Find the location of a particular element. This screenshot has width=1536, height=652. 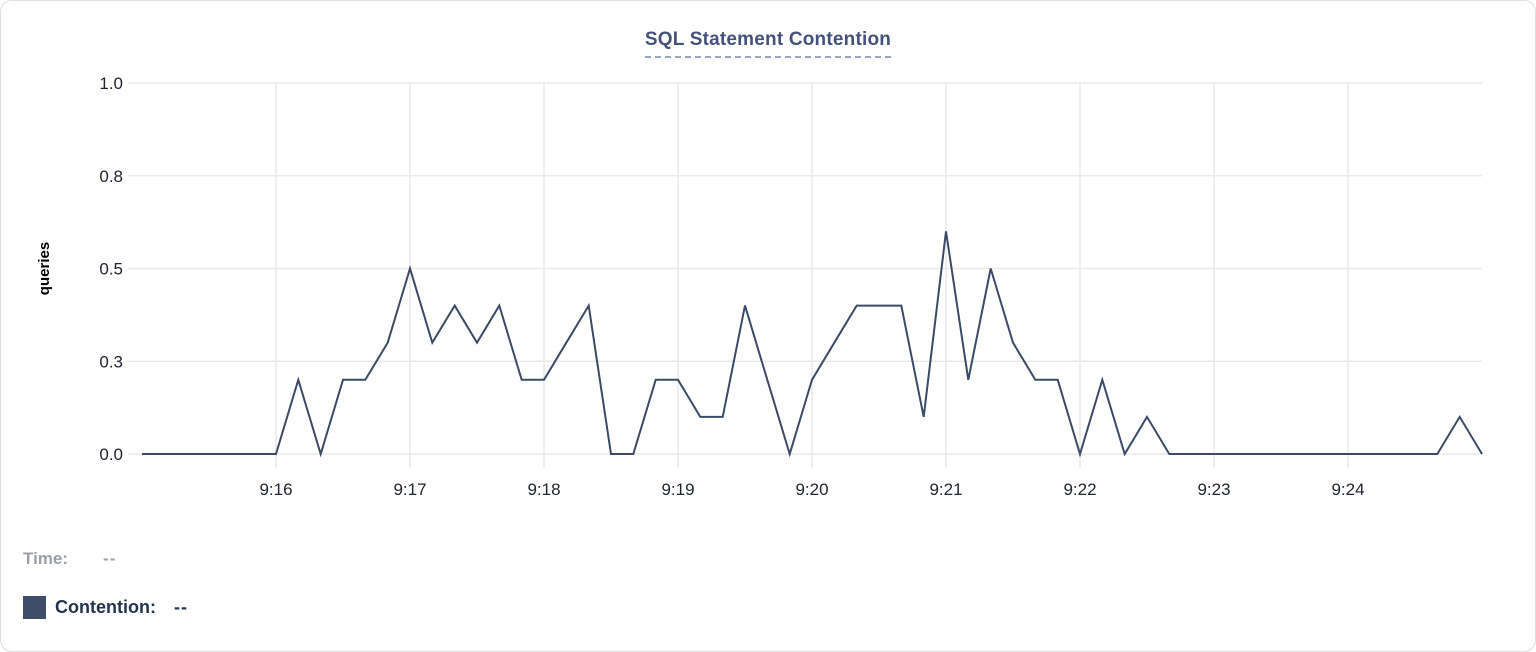

y-tick-label: 0.8 is located at coordinates (111, 176).